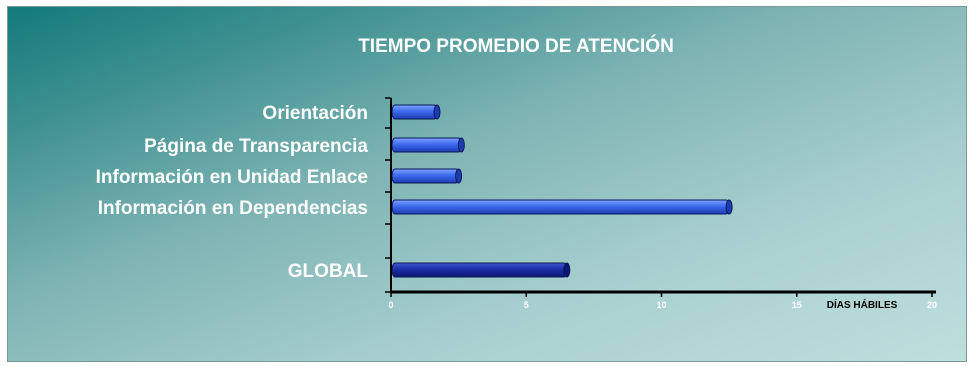  I want to click on chart-title: TIEMPO PROMEDIO DE ATENCIÓN, so click(516, 46).